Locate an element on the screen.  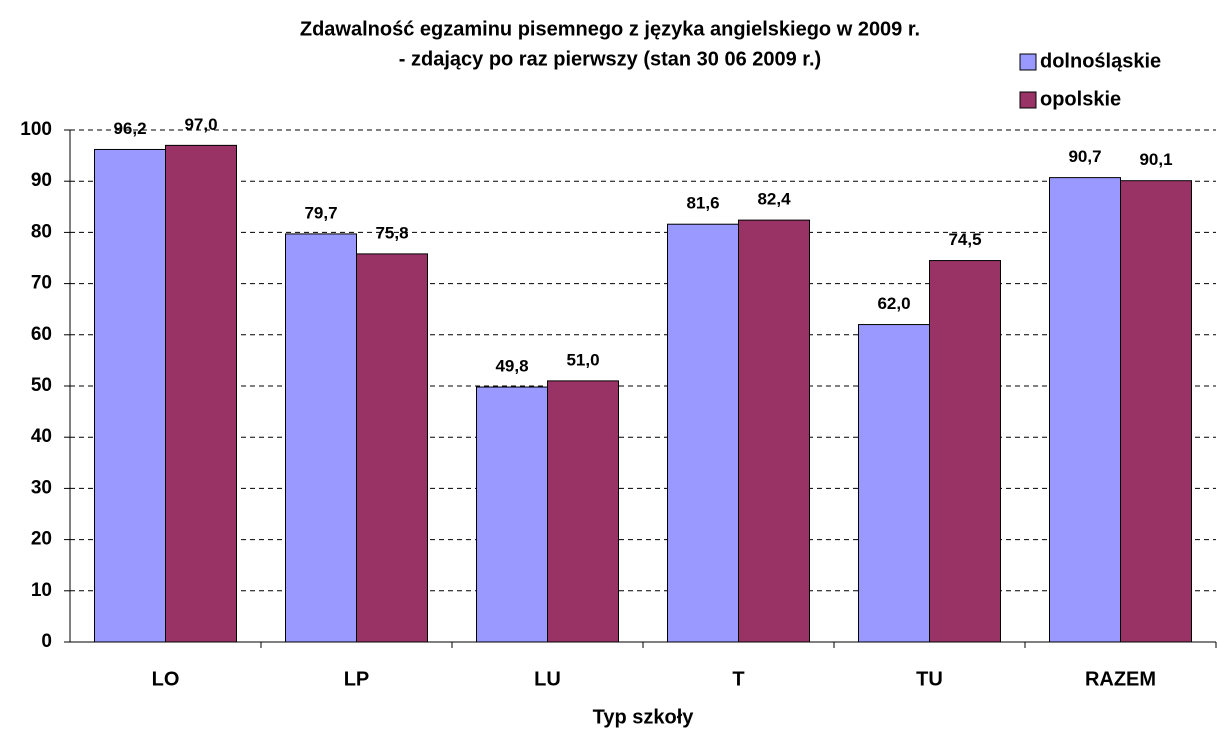
value-label: 62,0 is located at coordinates (893, 303).